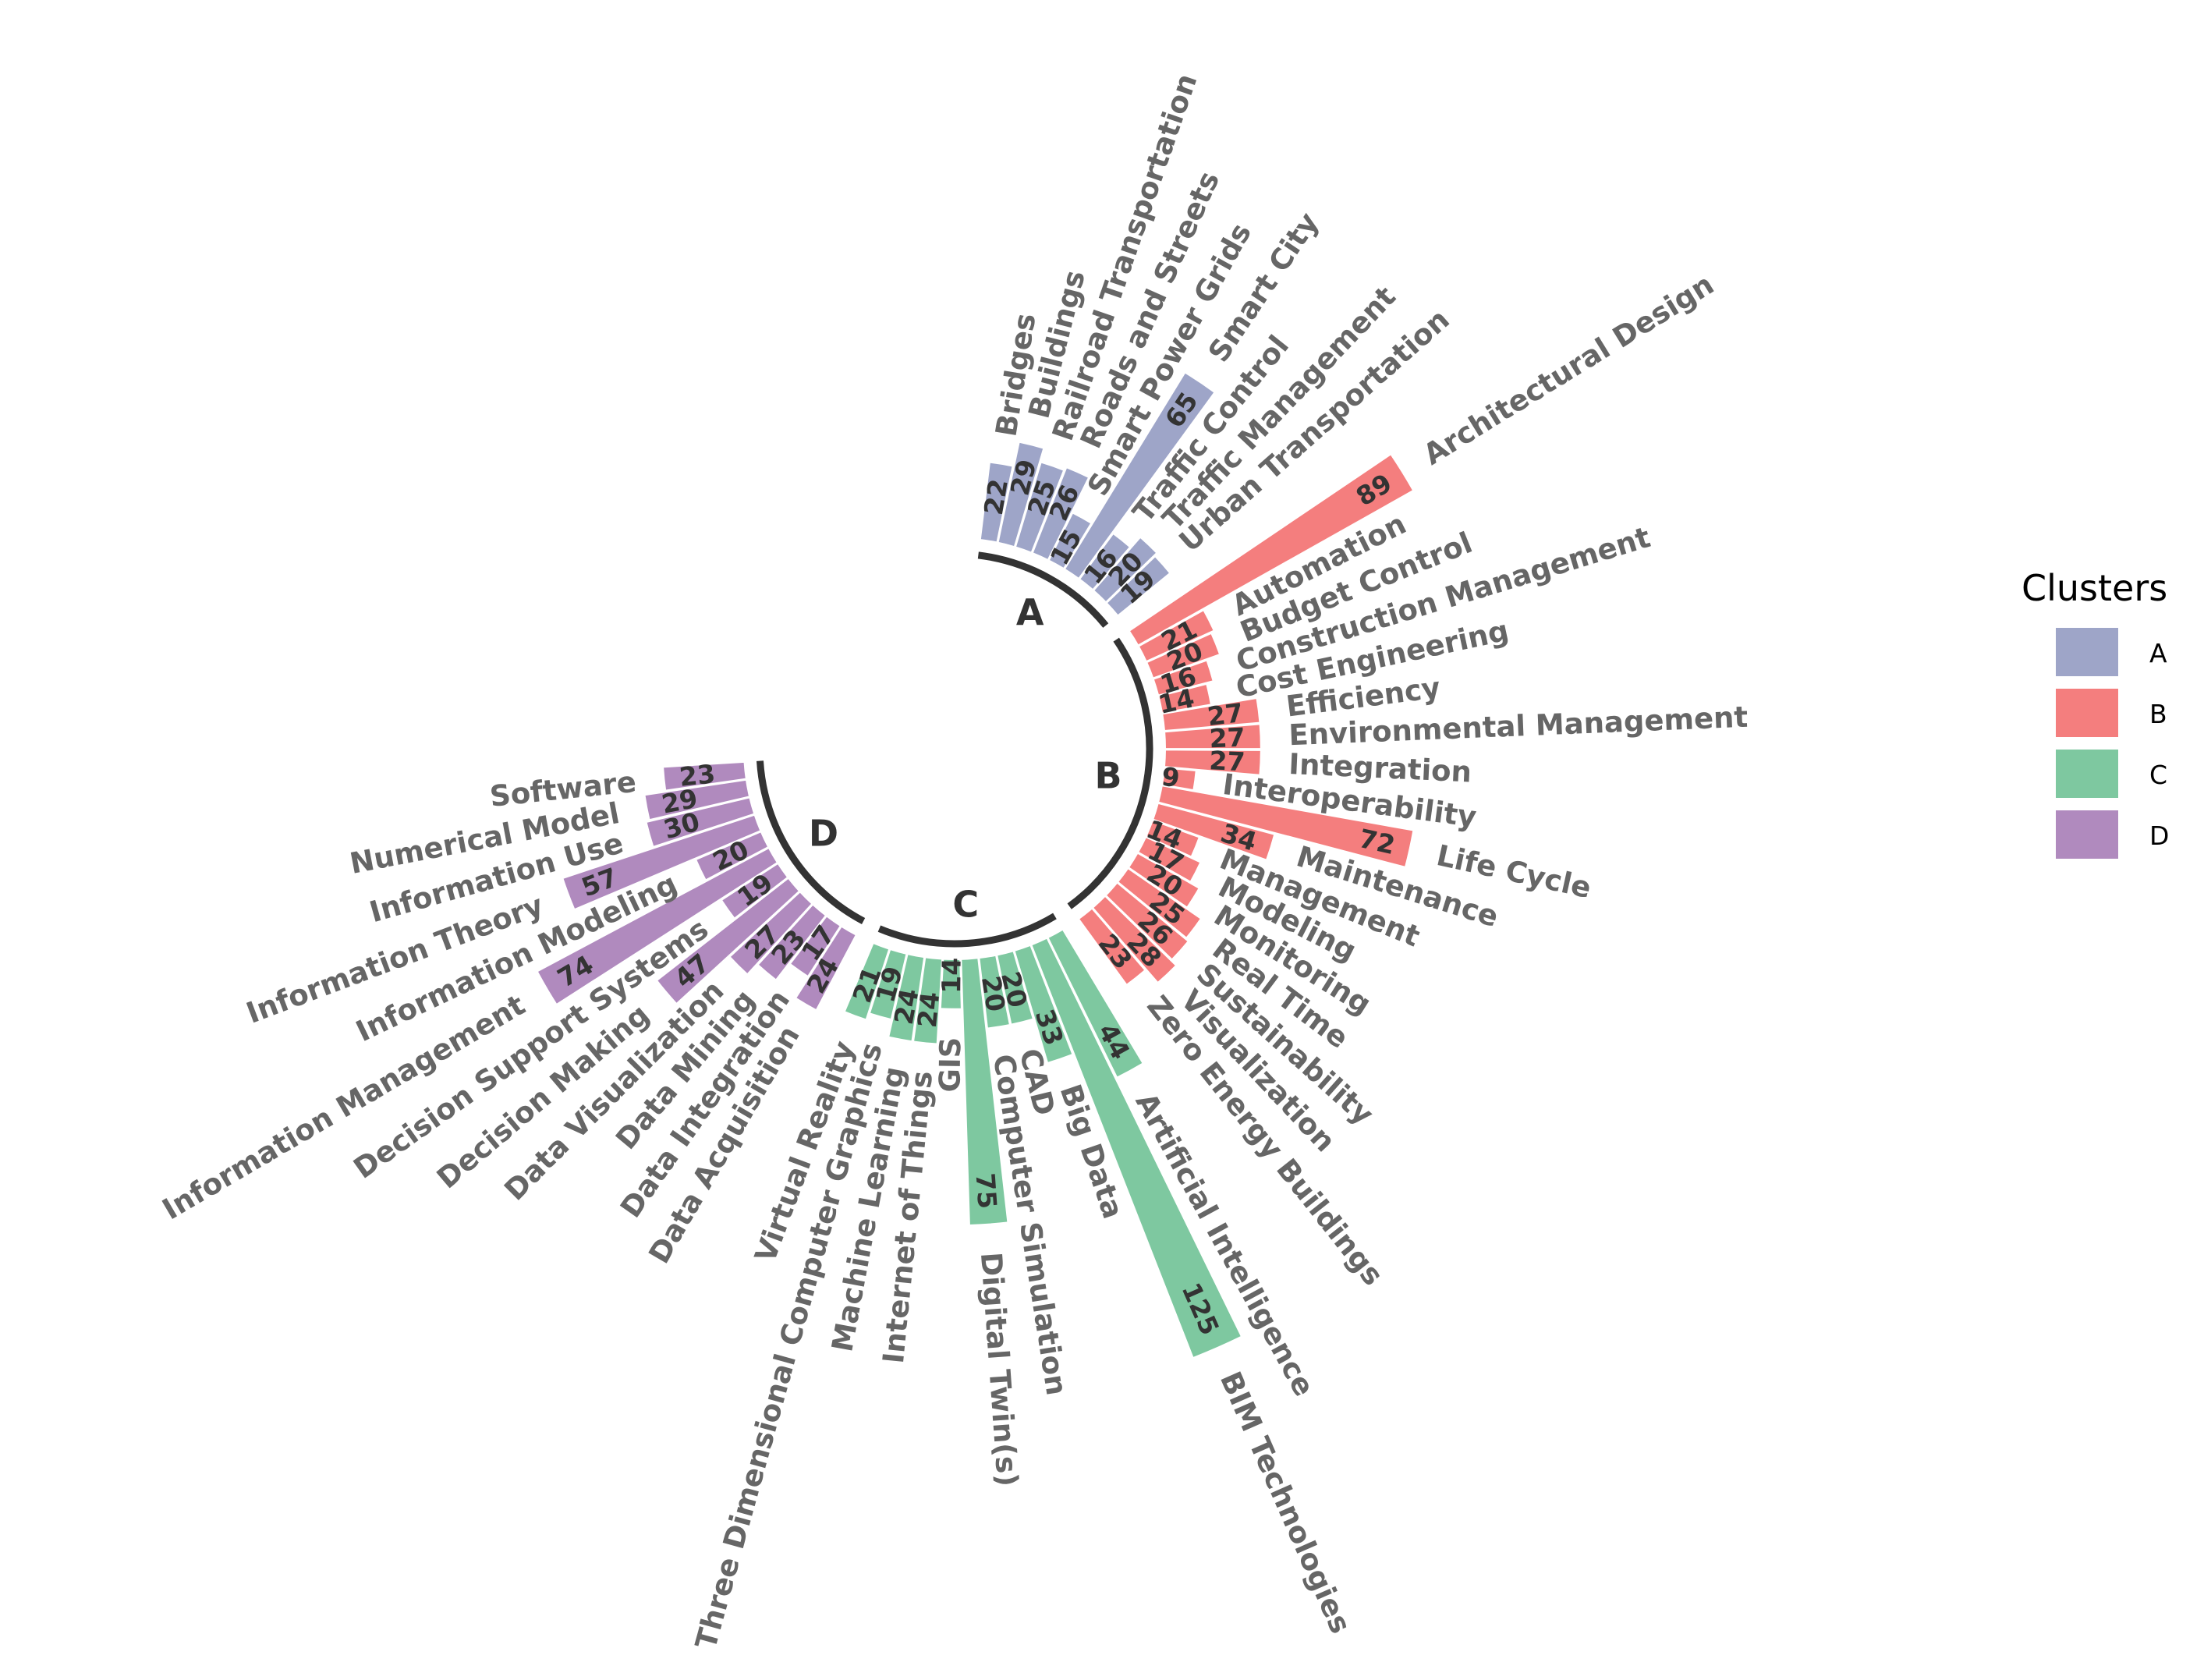 This screenshot has width=2204, height=1680. What do you see at coordinates (2087, 834) in the screenshot?
I see `legend-swatch-d` at bounding box center [2087, 834].